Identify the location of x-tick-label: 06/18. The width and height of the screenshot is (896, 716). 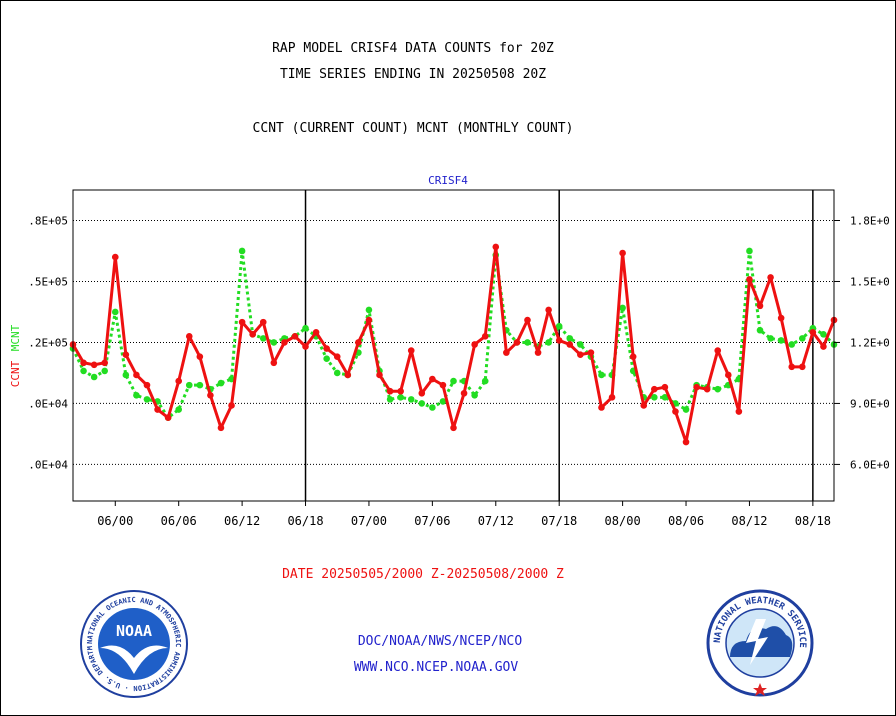
(305, 521).